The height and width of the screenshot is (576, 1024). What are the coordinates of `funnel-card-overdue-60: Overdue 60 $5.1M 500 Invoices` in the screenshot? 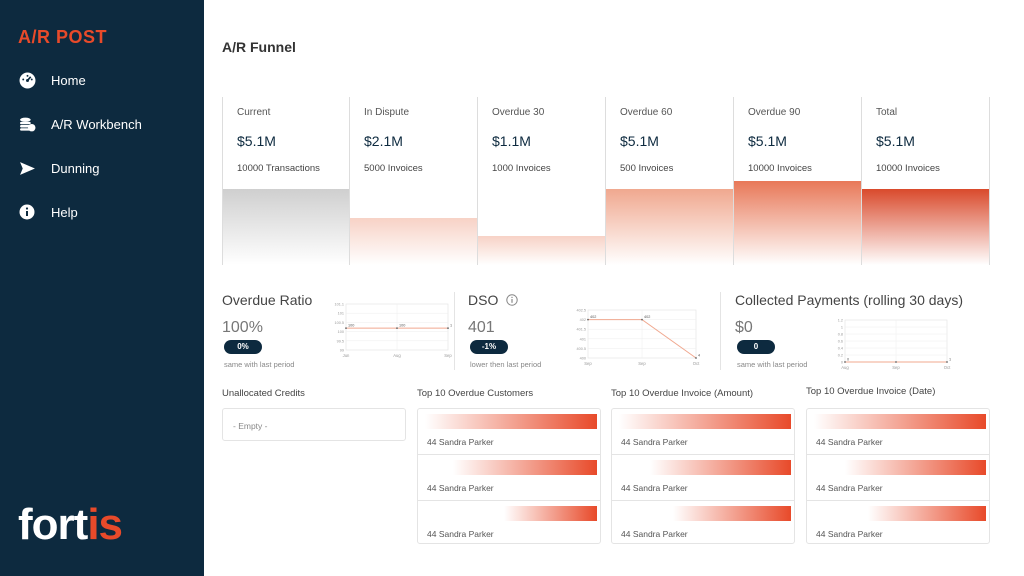 It's located at (670, 181).